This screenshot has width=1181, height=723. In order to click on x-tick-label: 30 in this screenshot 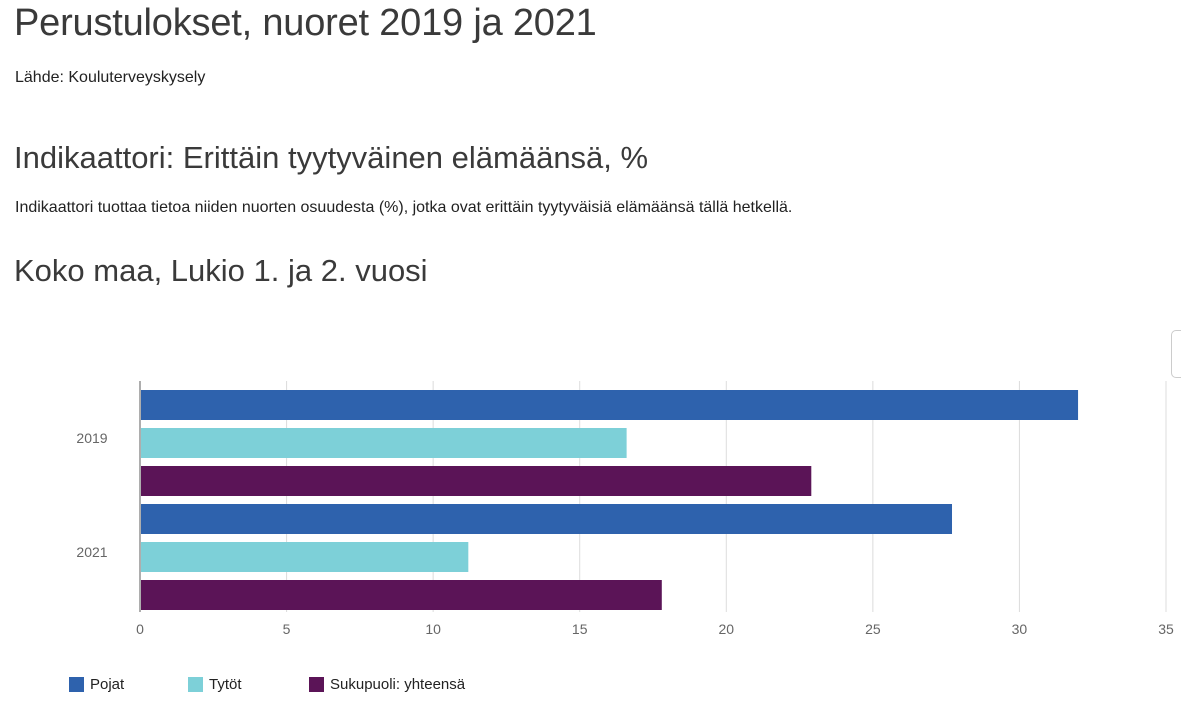, I will do `click(1020, 629)`.